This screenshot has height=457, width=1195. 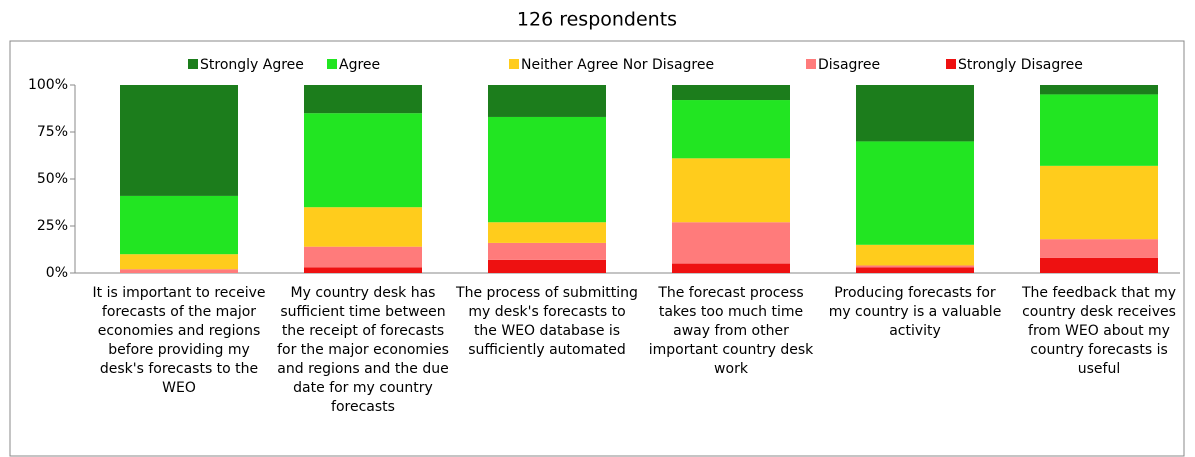 I want to click on legend-label: Strongly Disagree, so click(x=1020, y=65).